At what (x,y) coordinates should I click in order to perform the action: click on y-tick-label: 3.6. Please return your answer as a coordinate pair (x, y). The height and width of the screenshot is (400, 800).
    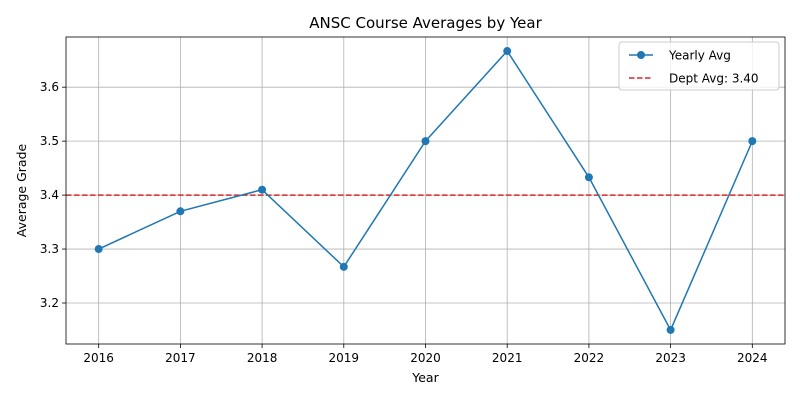
    Looking at the image, I should click on (49, 87).